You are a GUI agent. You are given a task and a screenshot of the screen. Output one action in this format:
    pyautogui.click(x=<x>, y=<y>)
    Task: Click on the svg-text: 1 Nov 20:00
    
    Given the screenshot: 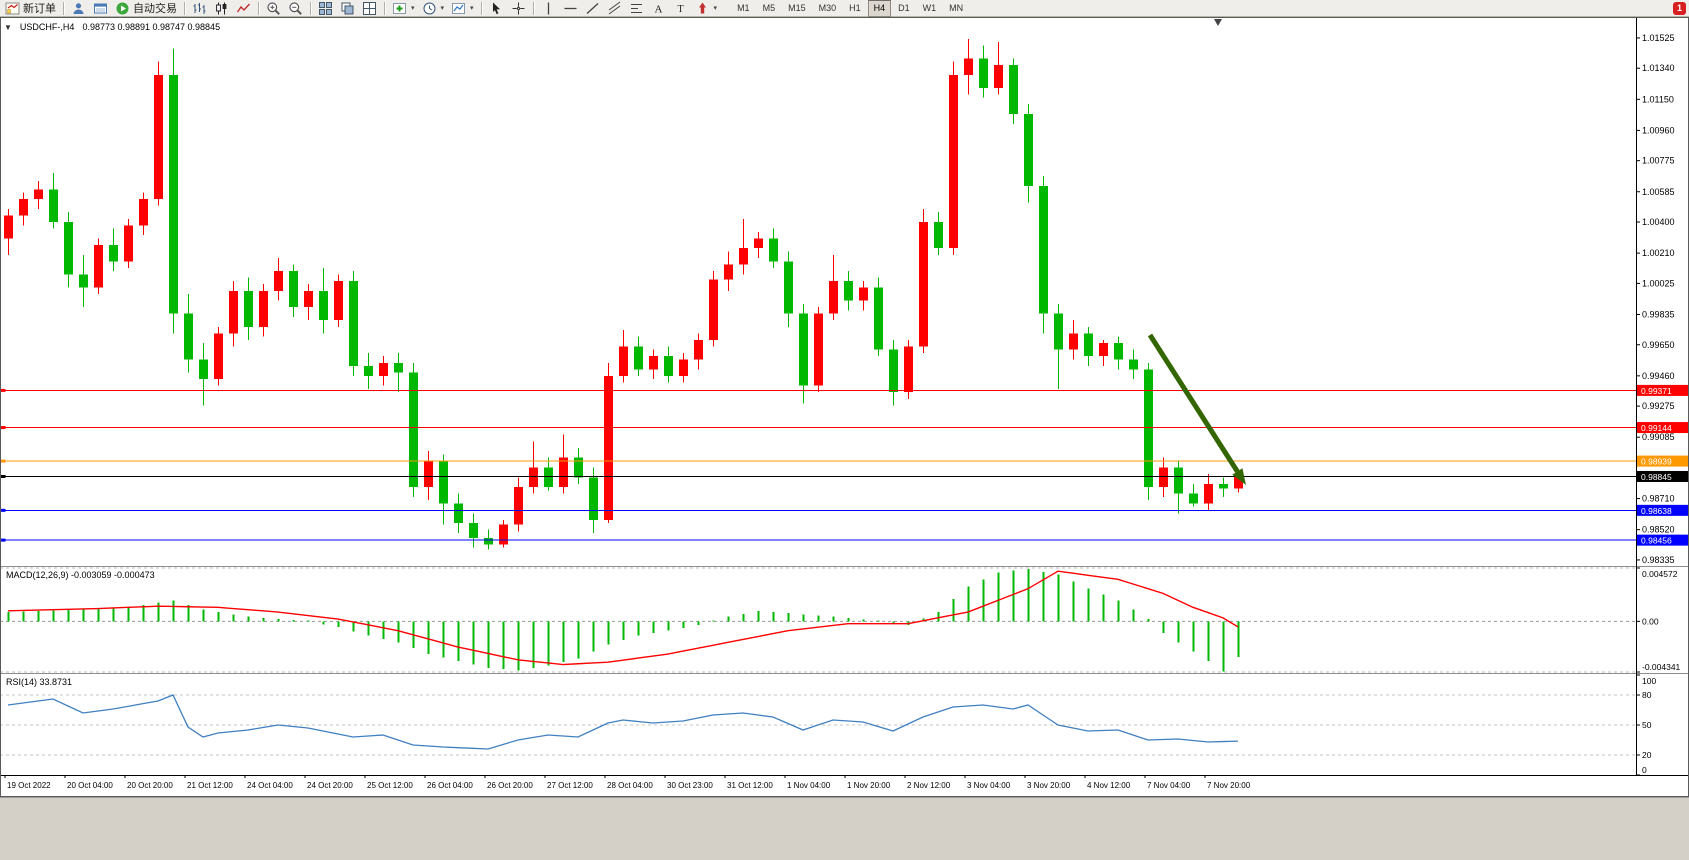 What is the action you would take?
    pyautogui.click(x=869, y=785)
    